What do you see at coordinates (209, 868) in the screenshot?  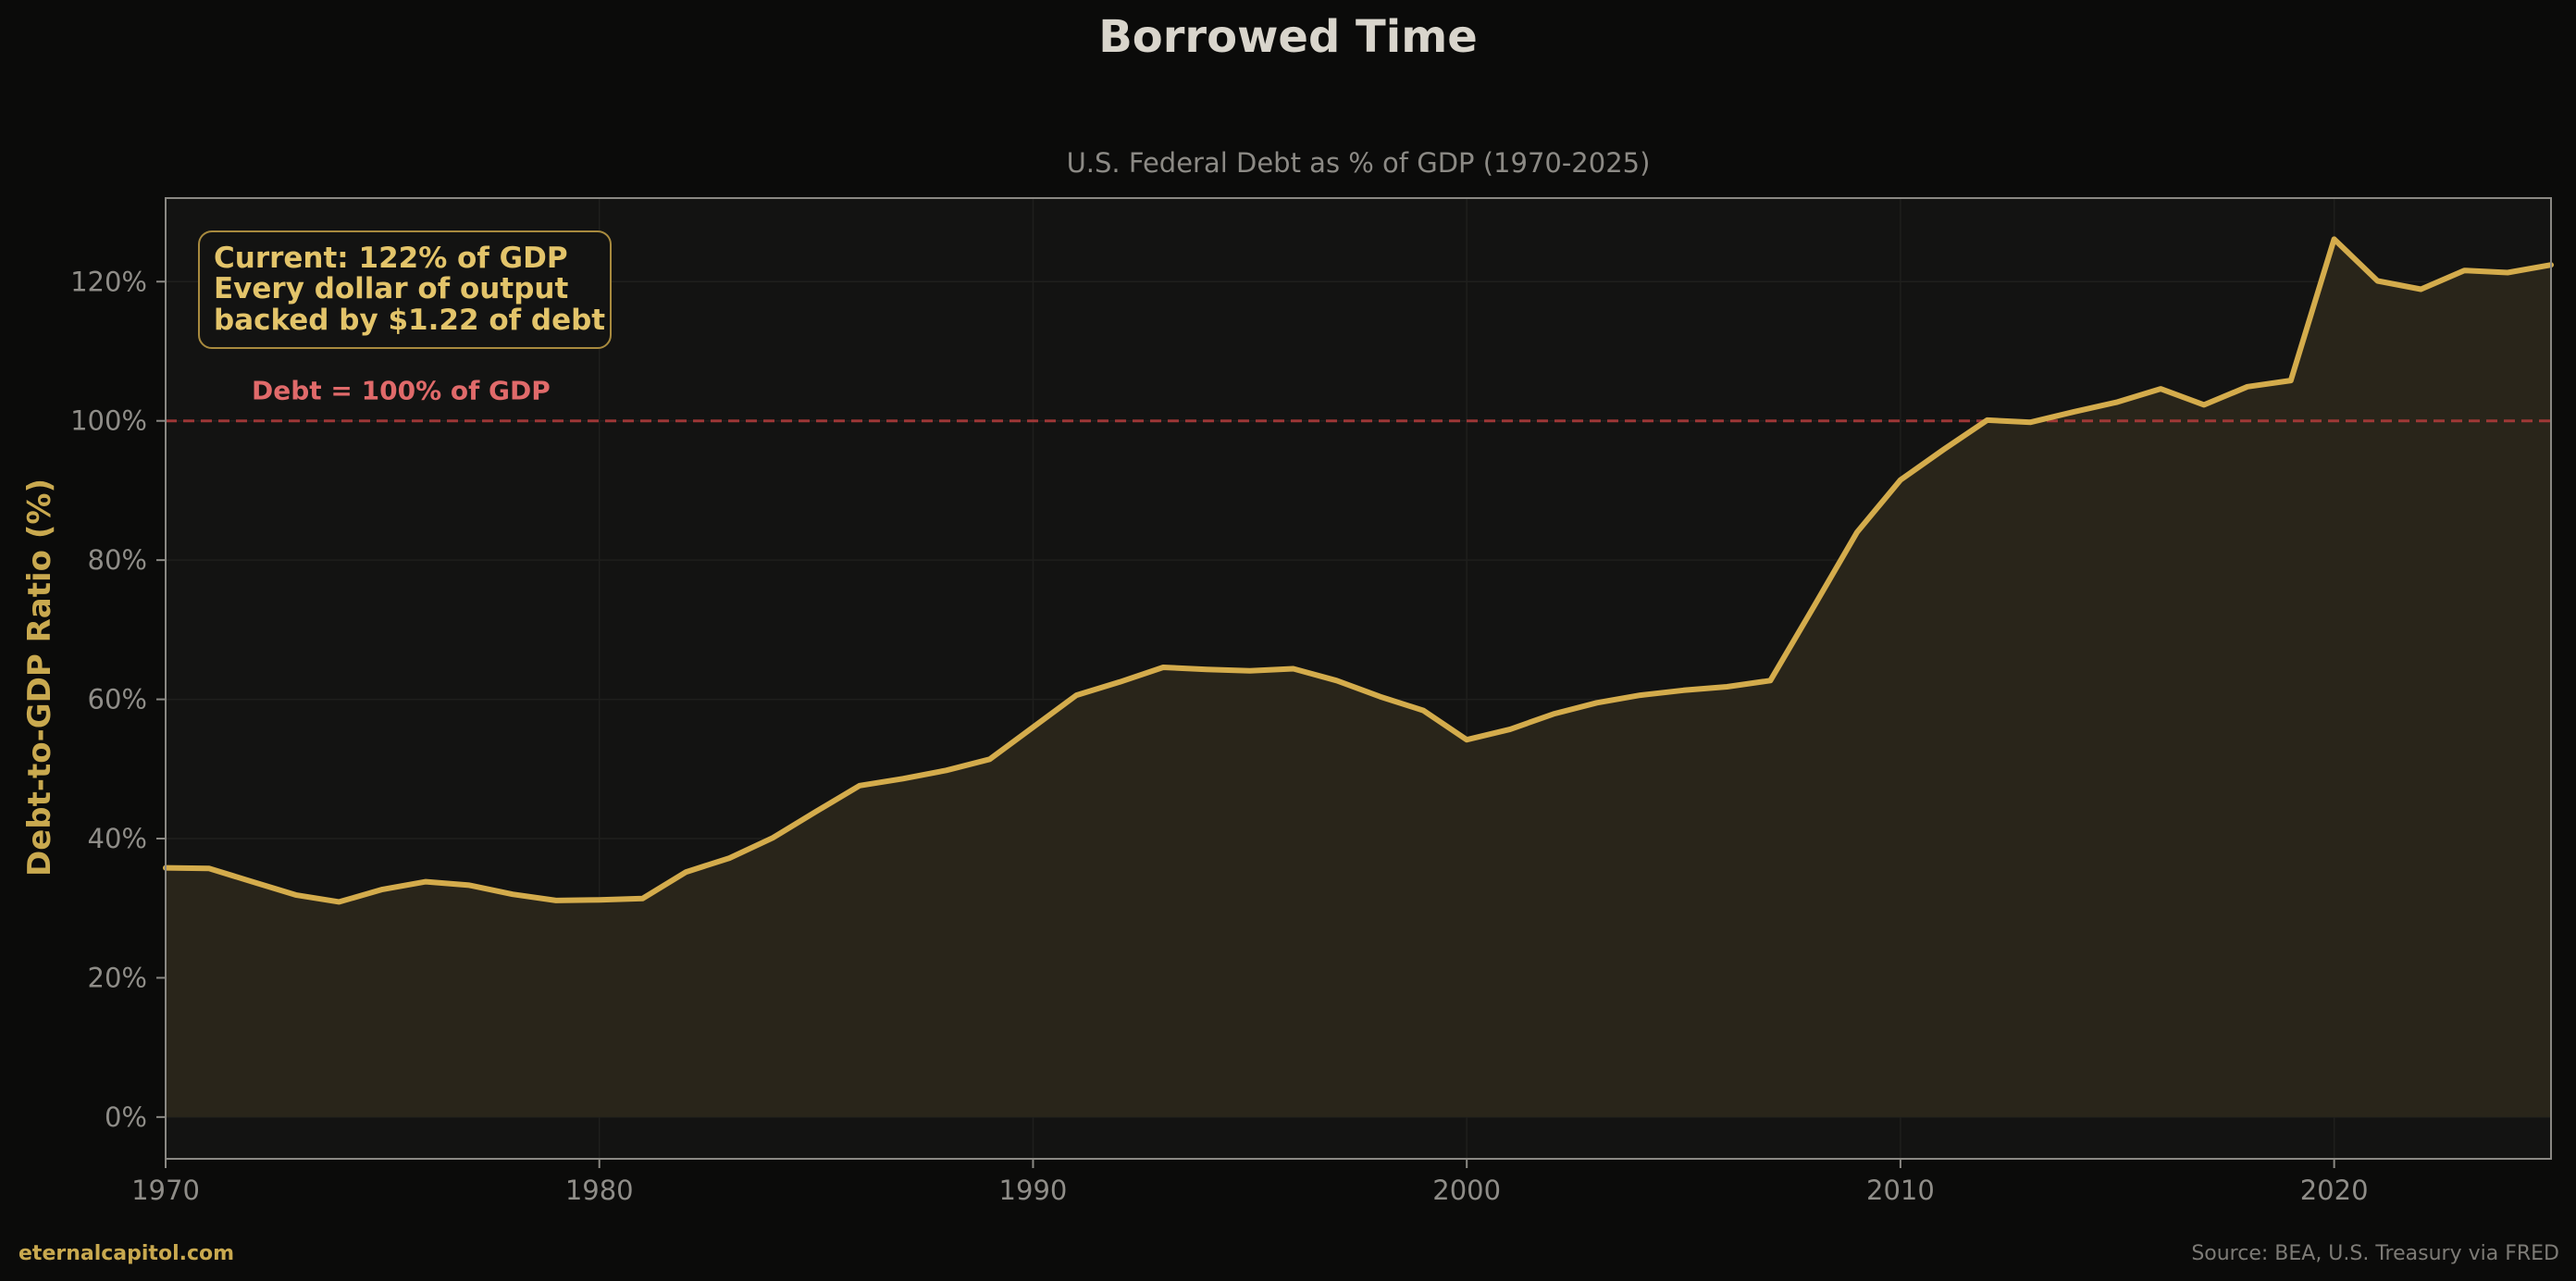 I see `data-point-1971` at bounding box center [209, 868].